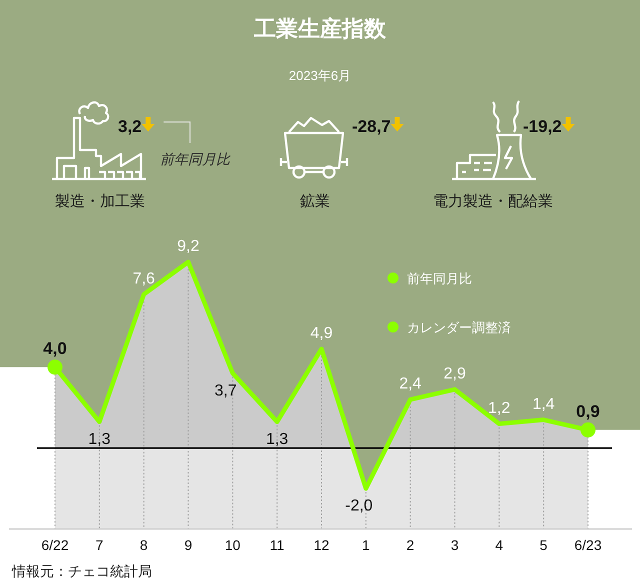 The image size is (640, 580). What do you see at coordinates (359, 506) in the screenshot?
I see `data-label: -2,0` at bounding box center [359, 506].